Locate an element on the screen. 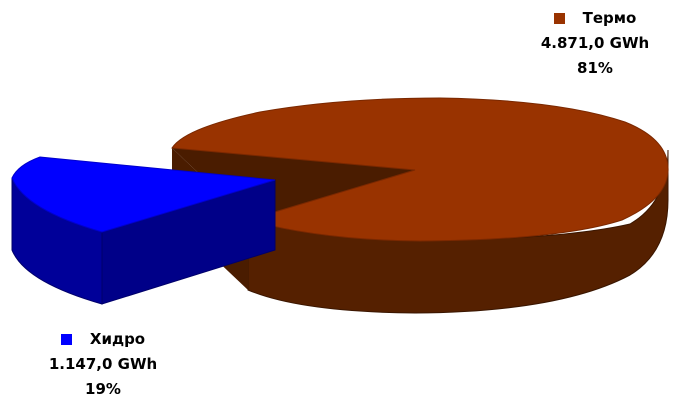 This screenshot has width=682, height=408. slice-label-hydro: Хидро is located at coordinates (117, 339).